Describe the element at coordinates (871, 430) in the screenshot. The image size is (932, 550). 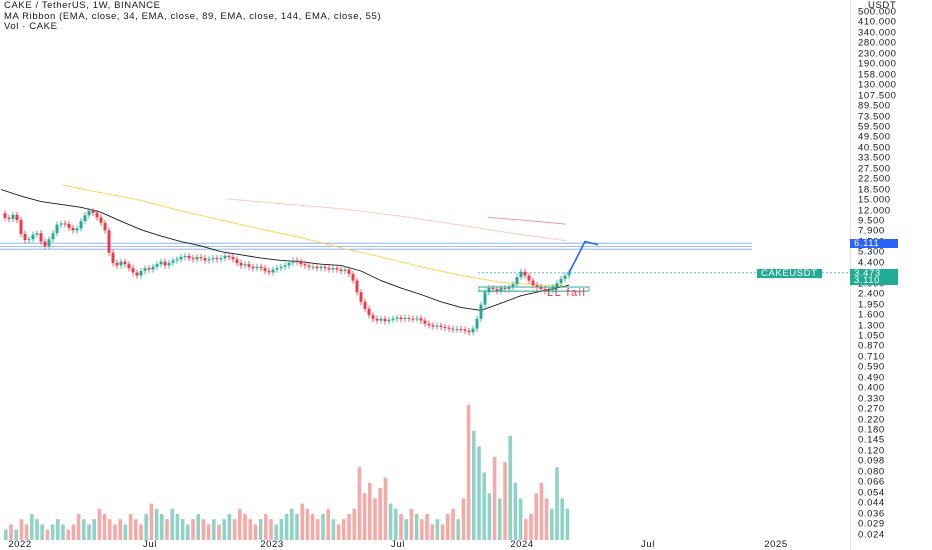
I see `price-tick: 0.180` at that location.